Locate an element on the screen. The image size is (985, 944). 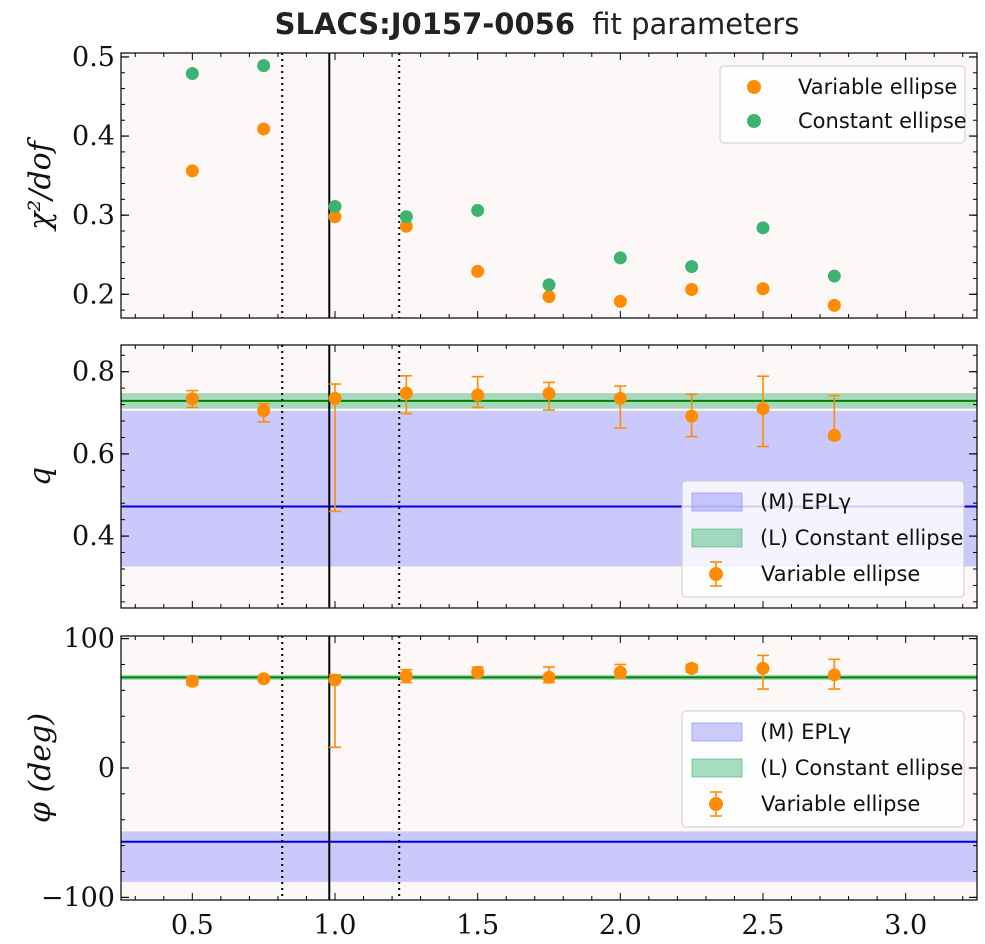
y-axis-label: χ²/dof is located at coordinates (40, 184).